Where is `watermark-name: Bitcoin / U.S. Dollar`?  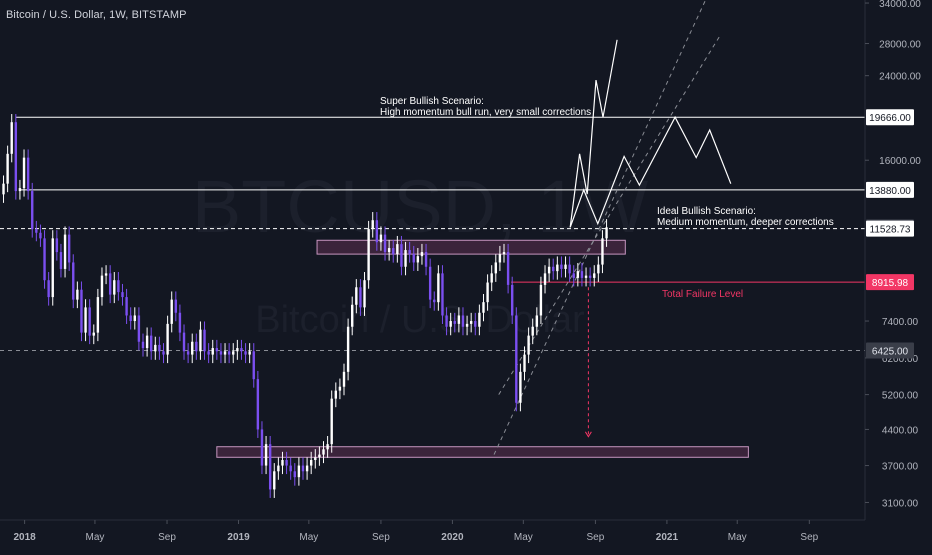
watermark-name: Bitcoin / U.S. Dollar is located at coordinates (420, 320).